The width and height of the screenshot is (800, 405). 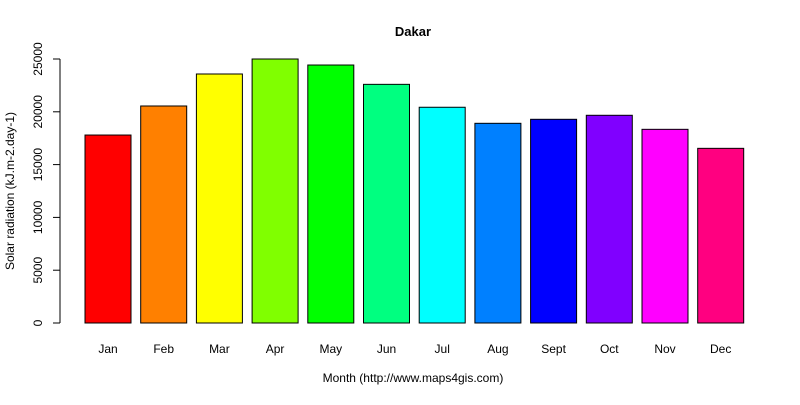 I want to click on bar-mar, so click(x=219, y=198).